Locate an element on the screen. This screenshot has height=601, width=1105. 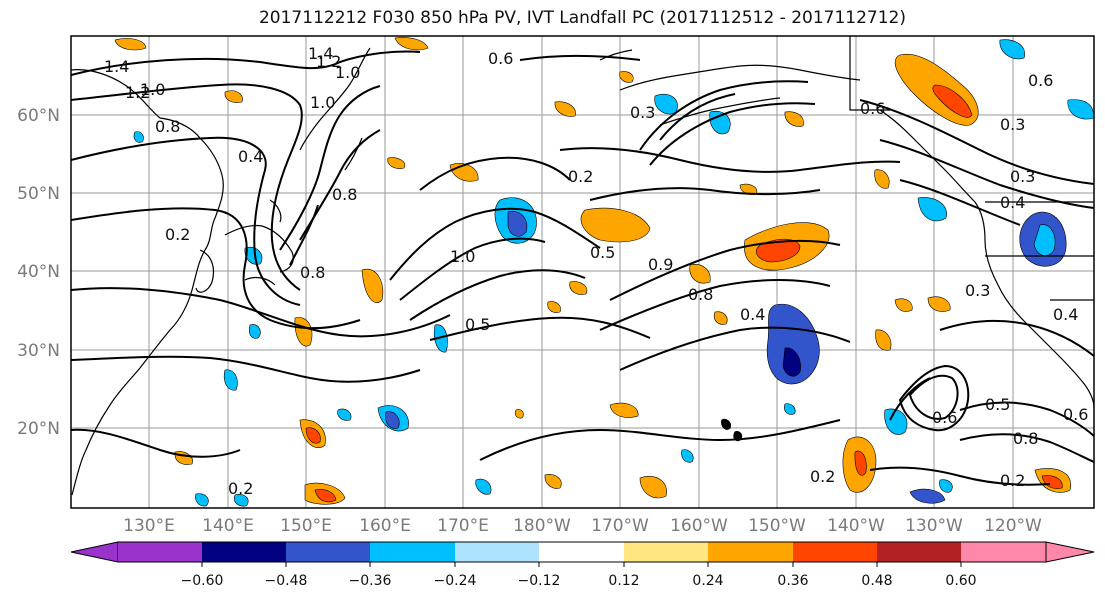
lat-label: 20°N is located at coordinates (38, 429).